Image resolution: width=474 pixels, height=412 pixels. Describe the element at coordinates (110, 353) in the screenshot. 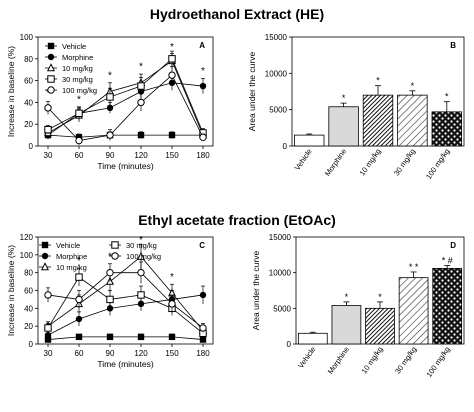

I see `x-tick-label: 90` at that location.